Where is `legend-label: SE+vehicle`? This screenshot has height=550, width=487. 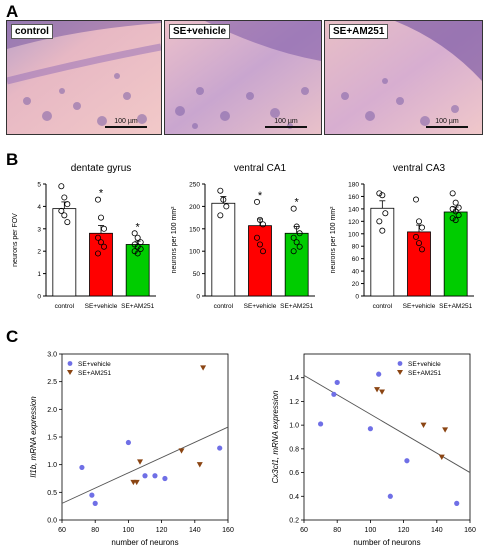
legend-label: SE+vehicle is located at coordinates (94, 364).